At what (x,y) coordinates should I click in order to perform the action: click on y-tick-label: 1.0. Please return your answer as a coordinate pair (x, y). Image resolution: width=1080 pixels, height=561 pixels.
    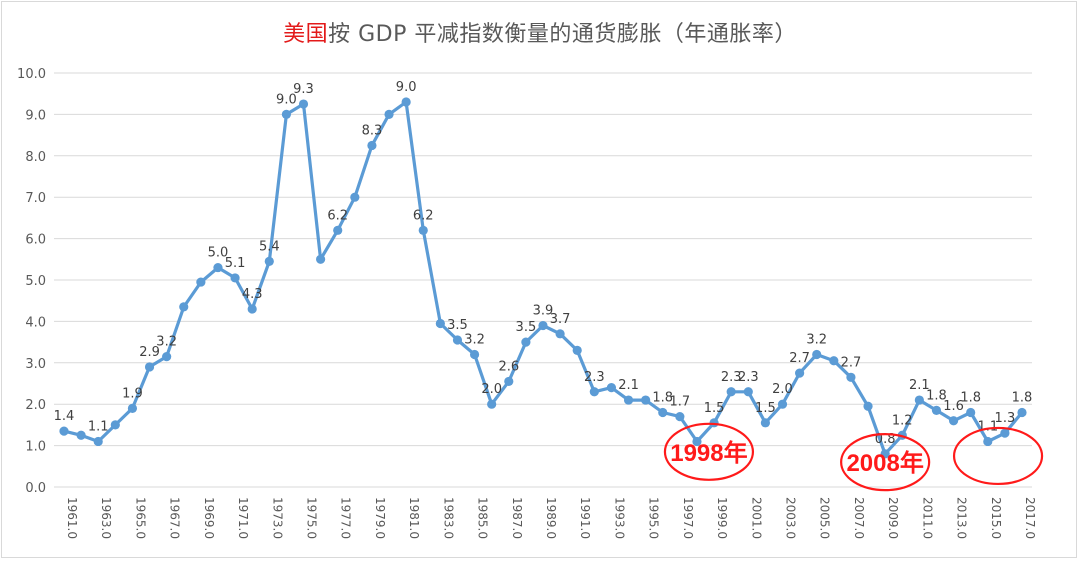
    Looking at the image, I should click on (35, 447).